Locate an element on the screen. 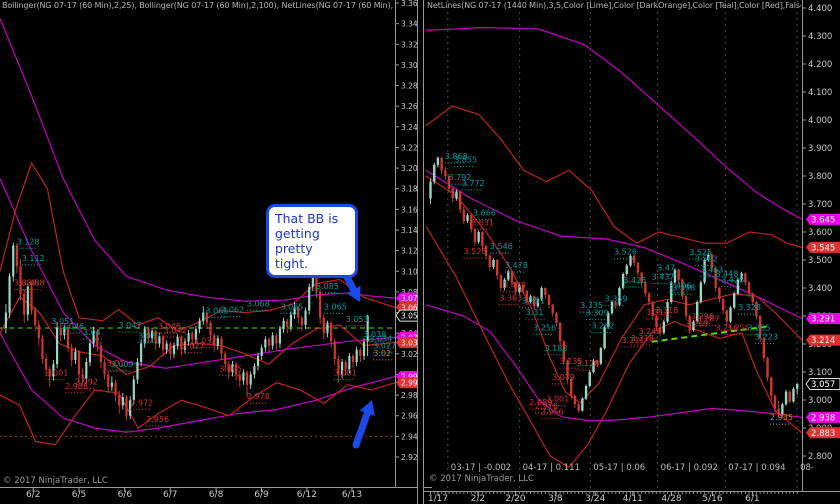 The height and width of the screenshot is (504, 840). netline-label: 3.223 is located at coordinates (766, 337).